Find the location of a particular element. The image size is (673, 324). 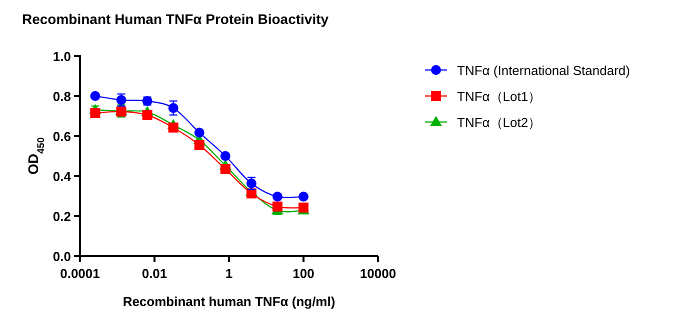

x-tick-label: 1 is located at coordinates (229, 273).